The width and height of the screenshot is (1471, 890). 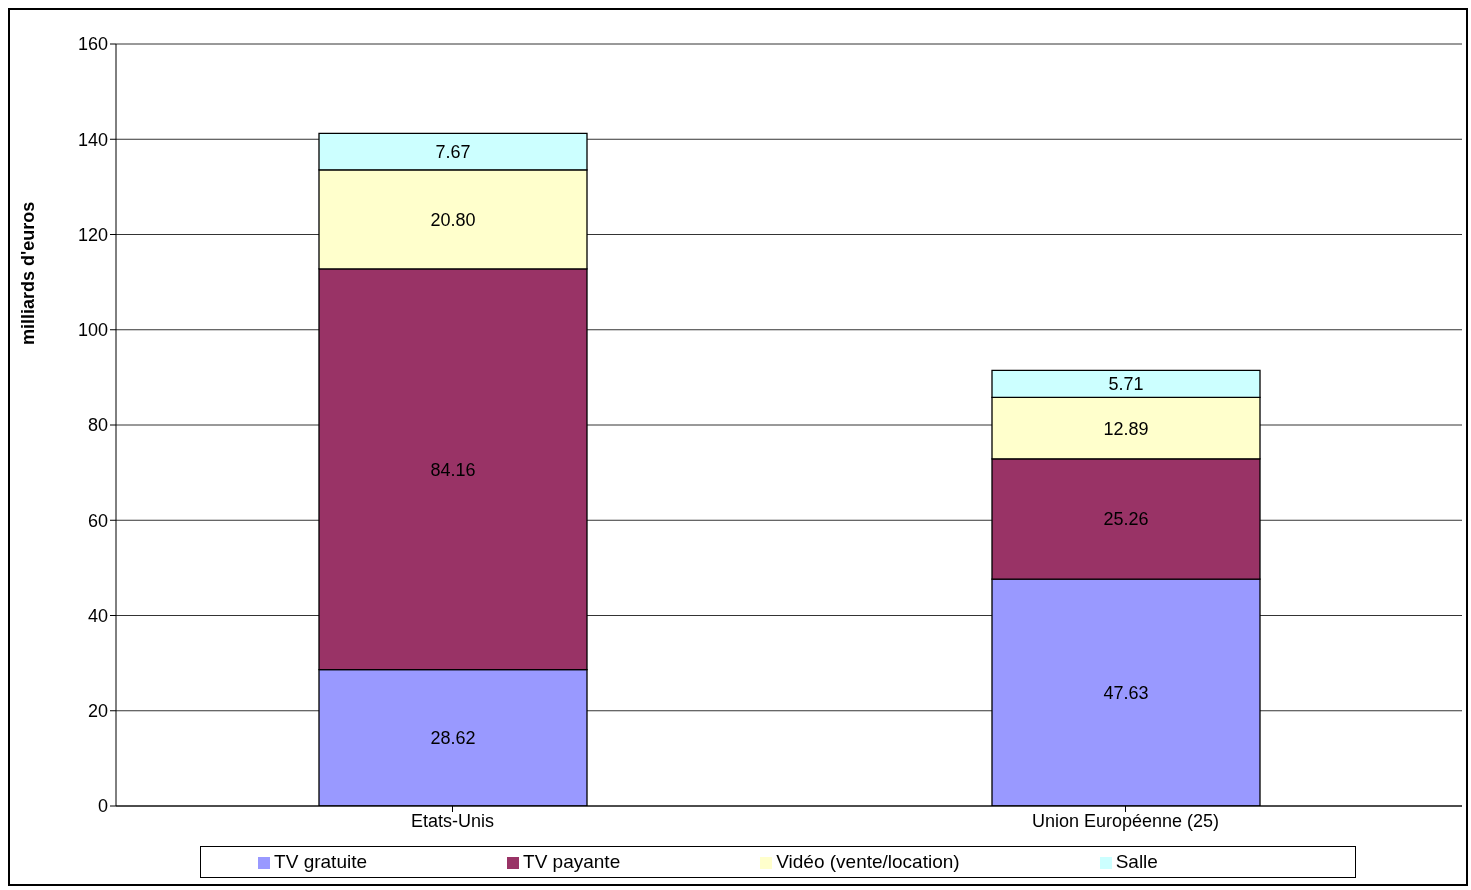 What do you see at coordinates (1125, 820) in the screenshot?
I see `x-tick-label: Union Européenne (25)` at bounding box center [1125, 820].